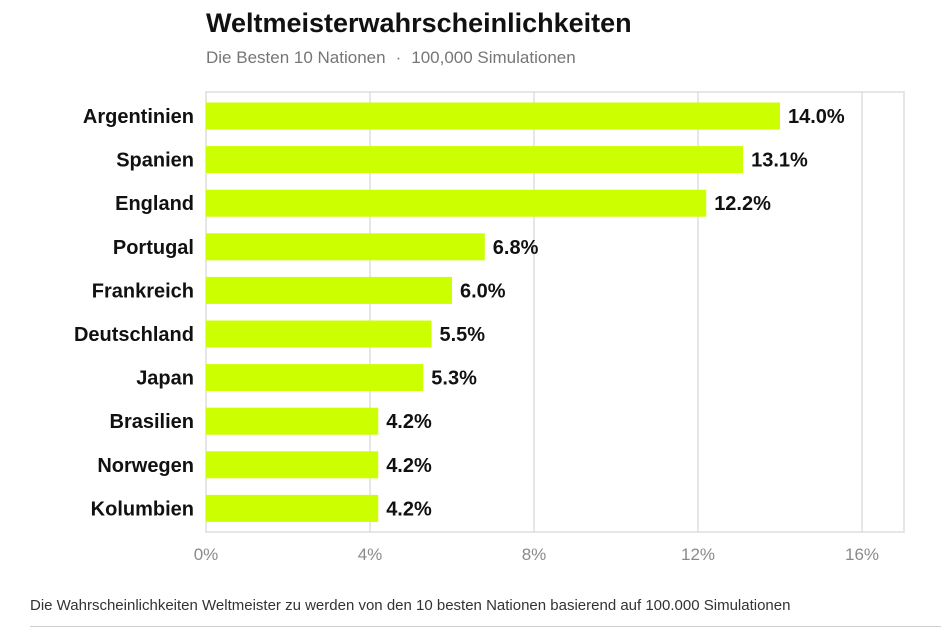  What do you see at coordinates (816, 117) in the screenshot?
I see `value-label: 14.0%` at bounding box center [816, 117].